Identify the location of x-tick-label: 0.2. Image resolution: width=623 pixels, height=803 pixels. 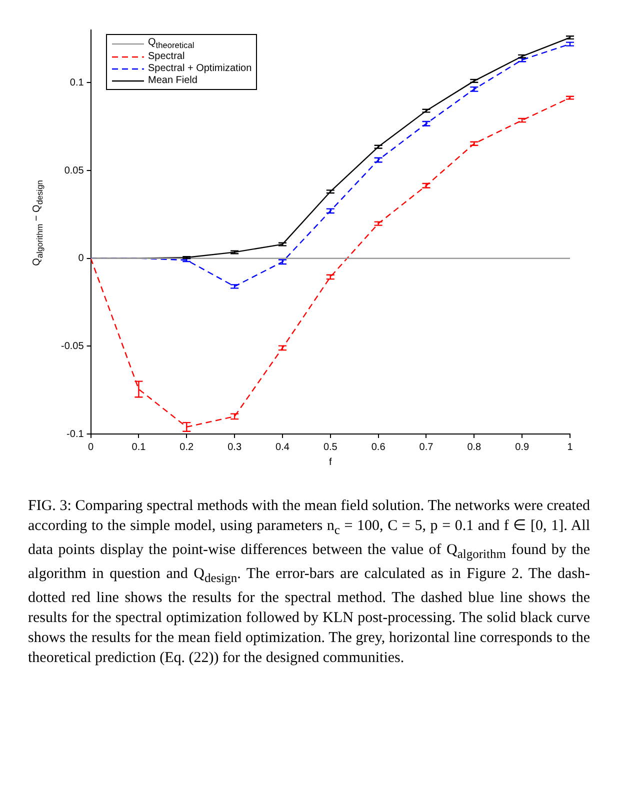
(187, 447).